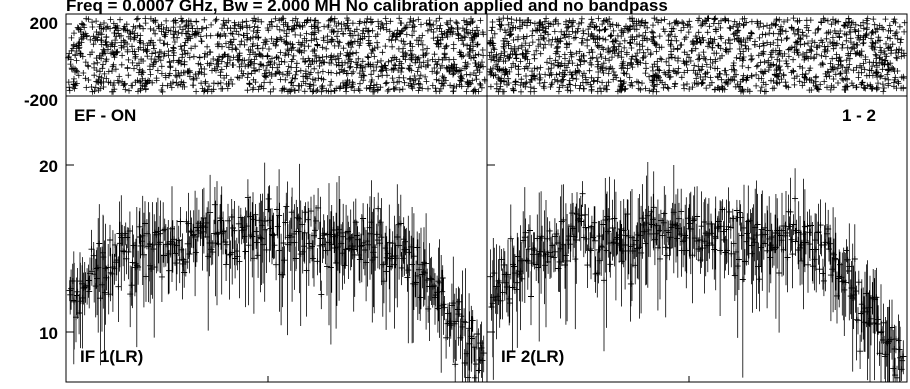  What do you see at coordinates (48, 333) in the screenshot?
I see `amp-ytick-lower: 10` at bounding box center [48, 333].